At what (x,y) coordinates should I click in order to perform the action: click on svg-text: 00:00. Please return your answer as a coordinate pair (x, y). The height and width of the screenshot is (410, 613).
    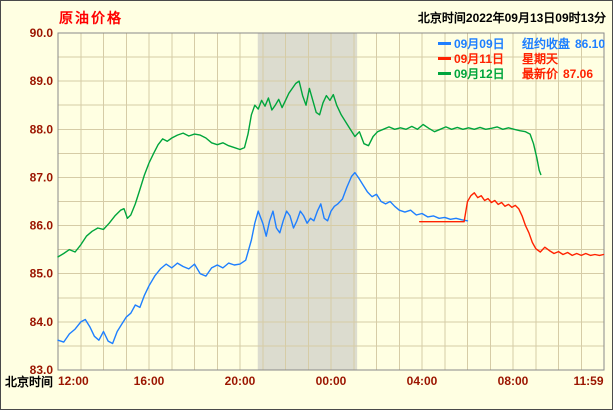
    Looking at the image, I should click on (331, 381).